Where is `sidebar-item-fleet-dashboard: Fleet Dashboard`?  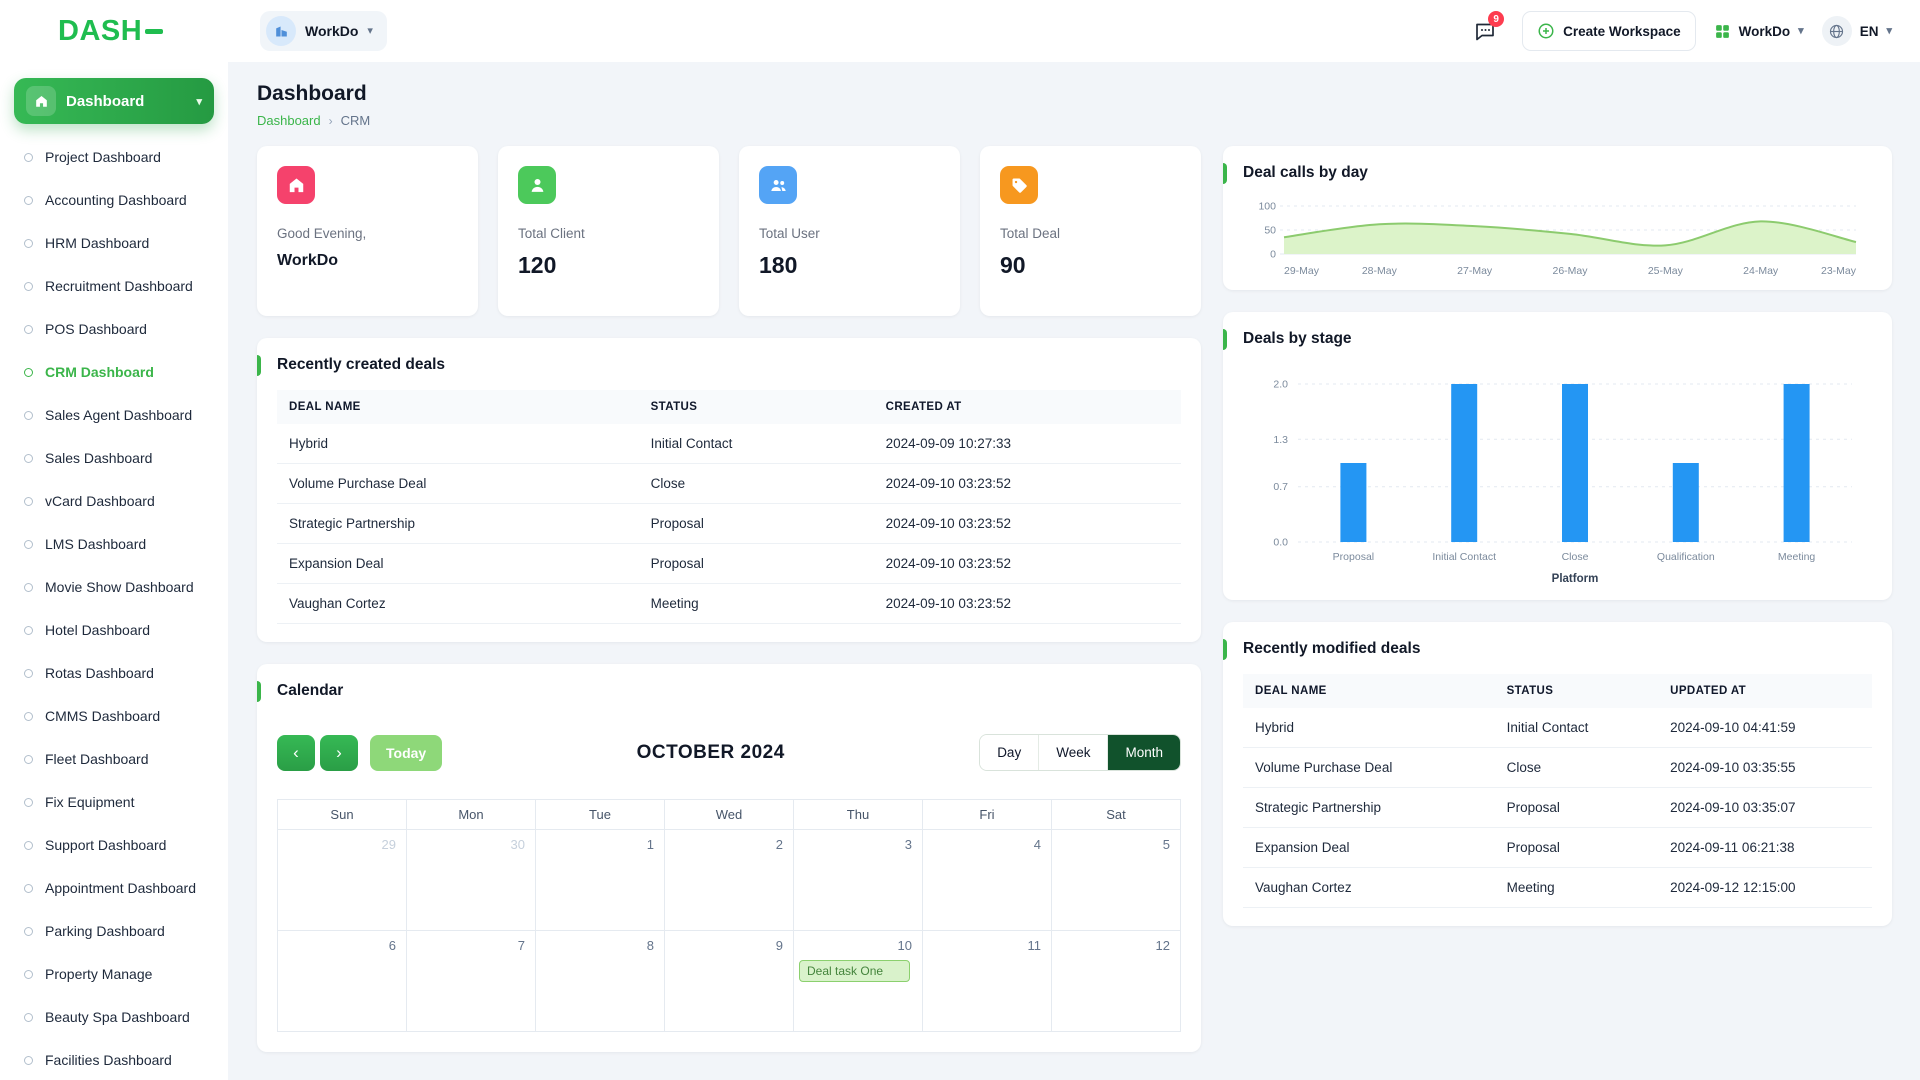 sidebar-item-fleet-dashboard: Fleet Dashboard is located at coordinates (114, 759).